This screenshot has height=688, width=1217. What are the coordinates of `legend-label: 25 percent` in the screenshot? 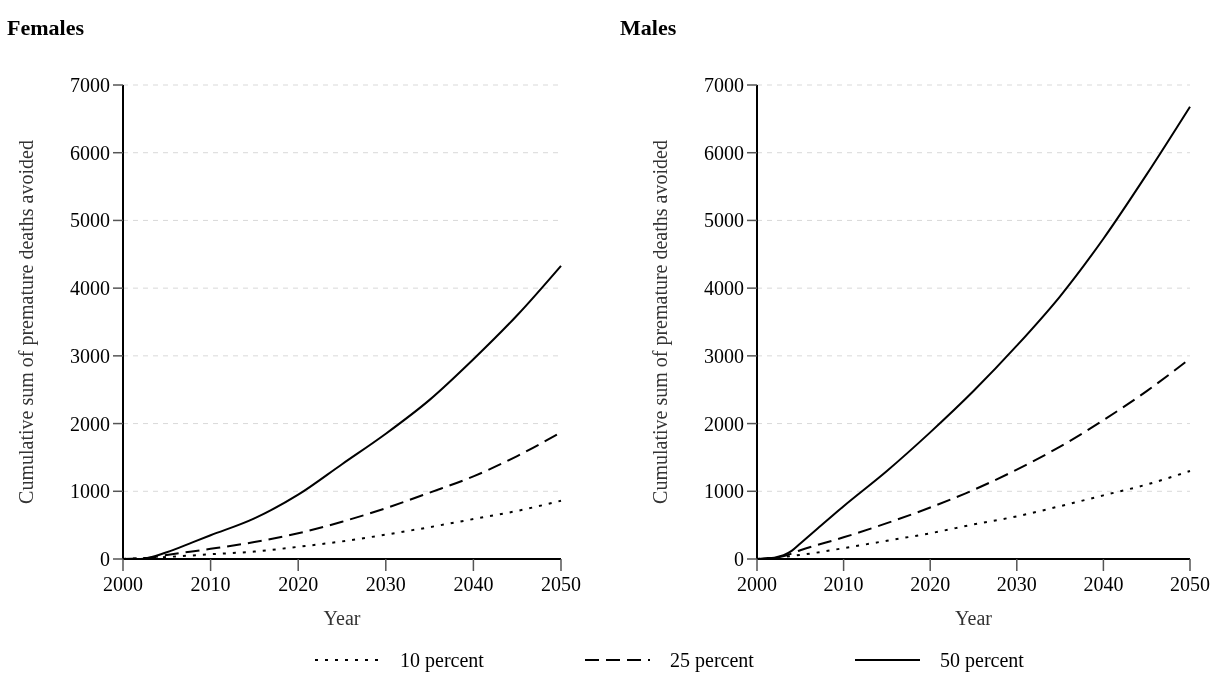 It's located at (712, 660).